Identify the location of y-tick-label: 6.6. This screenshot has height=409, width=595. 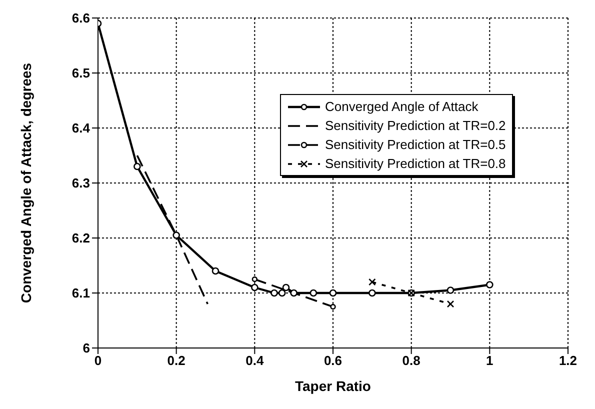
(81, 18).